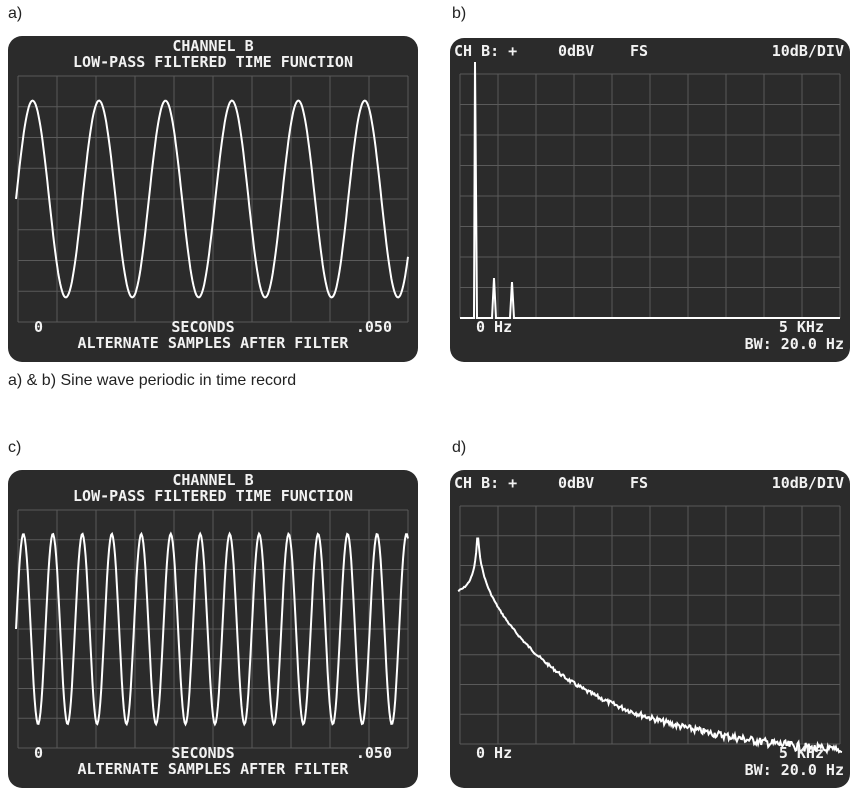 This screenshot has height=789, width=857. What do you see at coordinates (15, 13) in the screenshot?
I see `panel-label: a)` at bounding box center [15, 13].